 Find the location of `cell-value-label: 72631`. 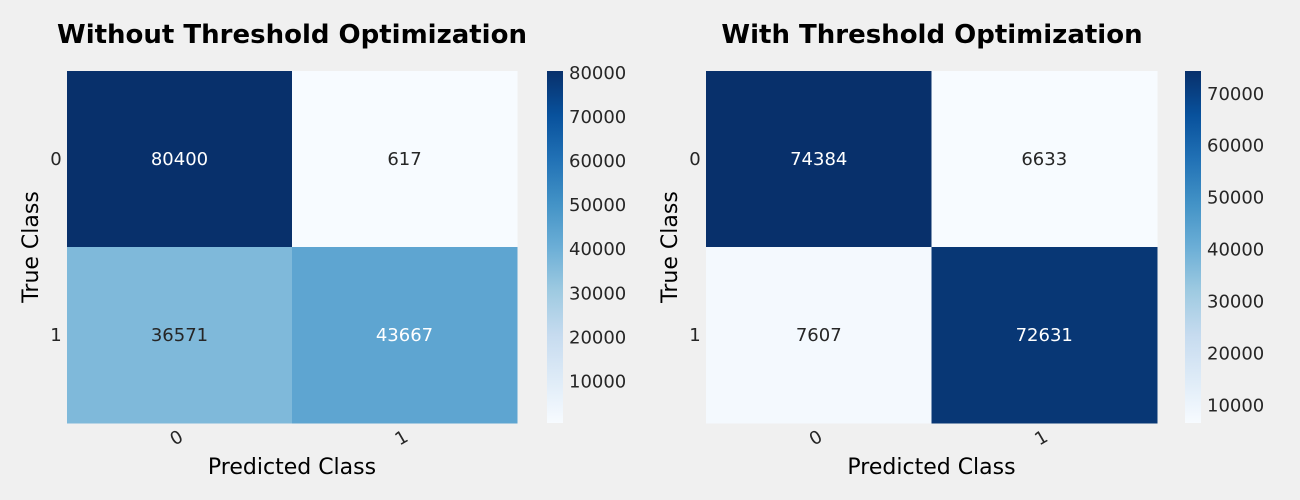

cell-value-label: 72631 is located at coordinates (1044, 335).